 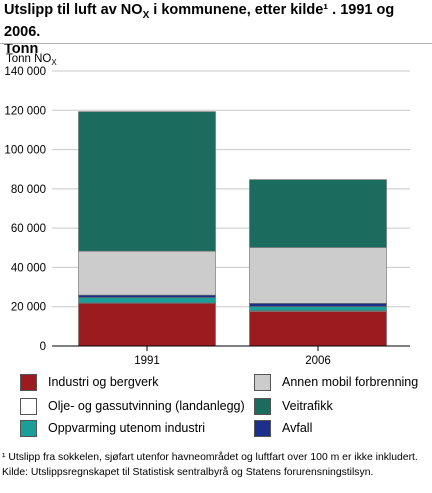 I want to click on bar-segment-industri-2006, so click(x=318, y=329).